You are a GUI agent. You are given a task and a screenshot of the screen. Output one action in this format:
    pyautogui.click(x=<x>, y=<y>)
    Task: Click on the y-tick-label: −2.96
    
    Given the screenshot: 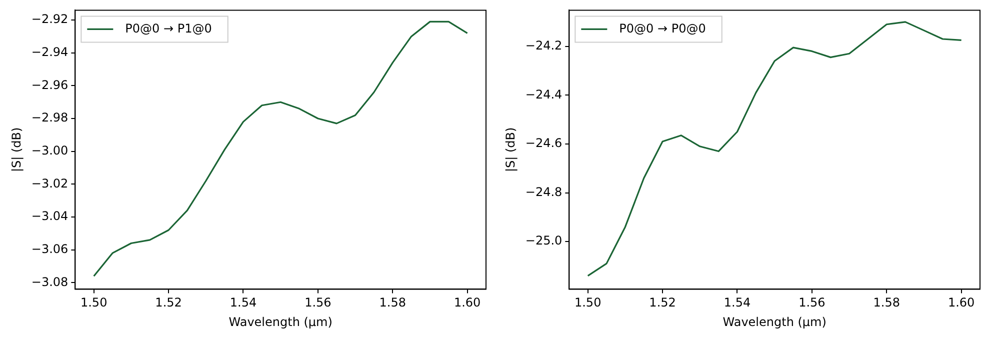 What is the action you would take?
    pyautogui.click(x=49, y=85)
    